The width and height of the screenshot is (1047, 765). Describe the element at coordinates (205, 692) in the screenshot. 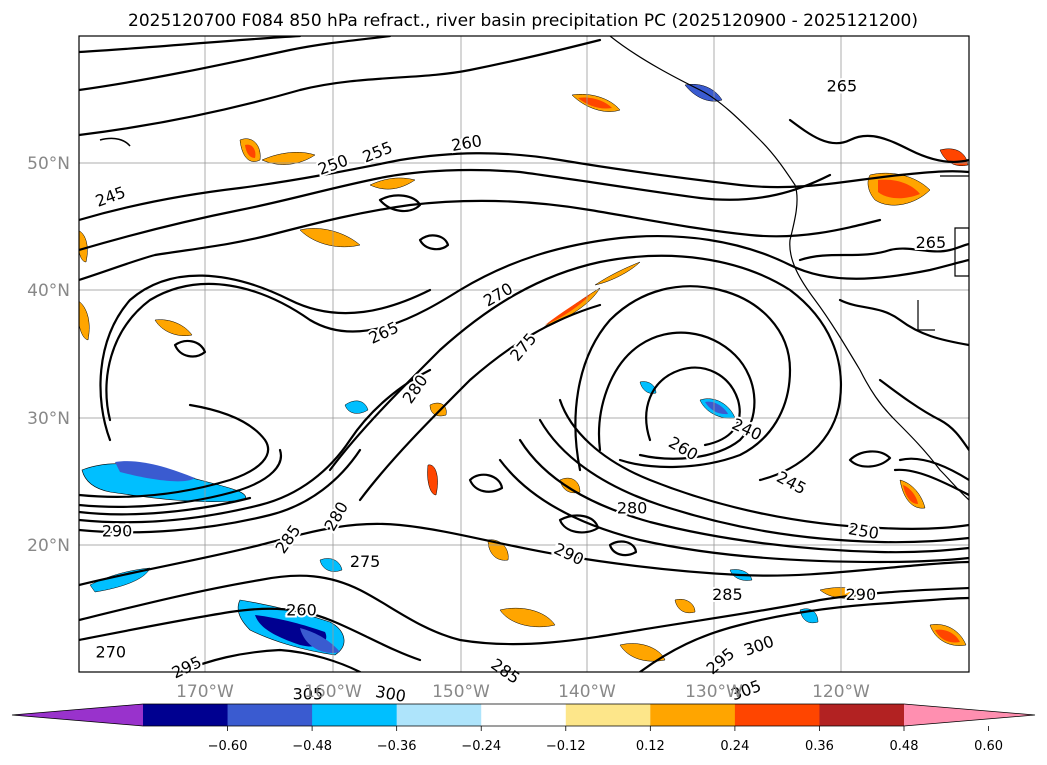

I see `lon-label: 170°W` at that location.